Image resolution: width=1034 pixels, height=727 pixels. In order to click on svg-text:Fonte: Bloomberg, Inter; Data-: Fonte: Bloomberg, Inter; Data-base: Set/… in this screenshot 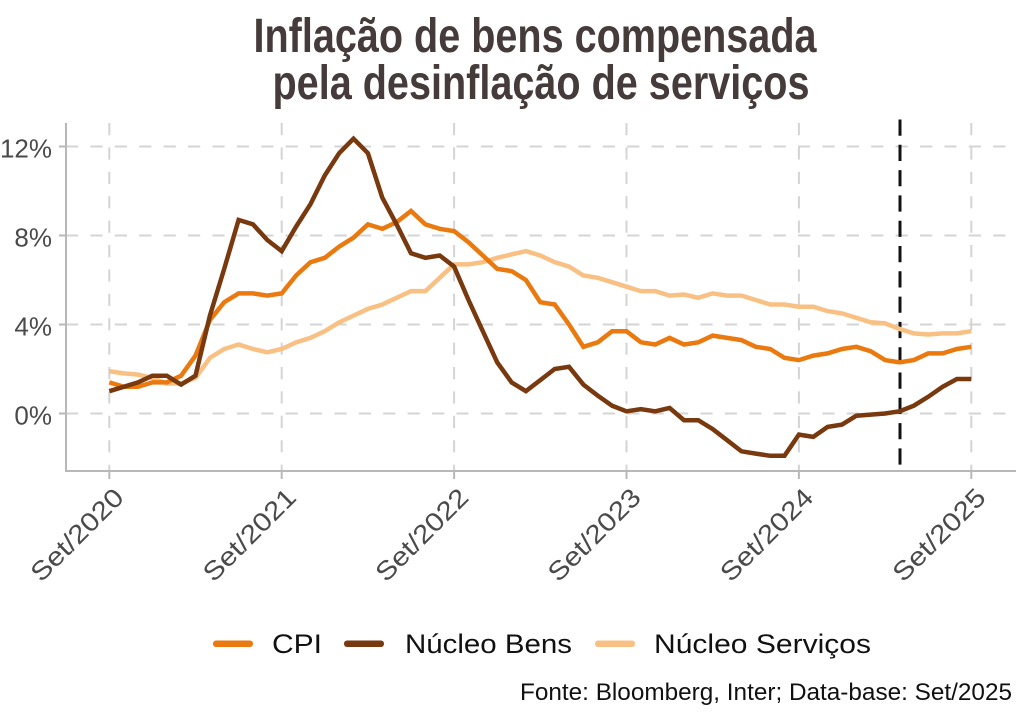, I will do `click(766, 692)`.